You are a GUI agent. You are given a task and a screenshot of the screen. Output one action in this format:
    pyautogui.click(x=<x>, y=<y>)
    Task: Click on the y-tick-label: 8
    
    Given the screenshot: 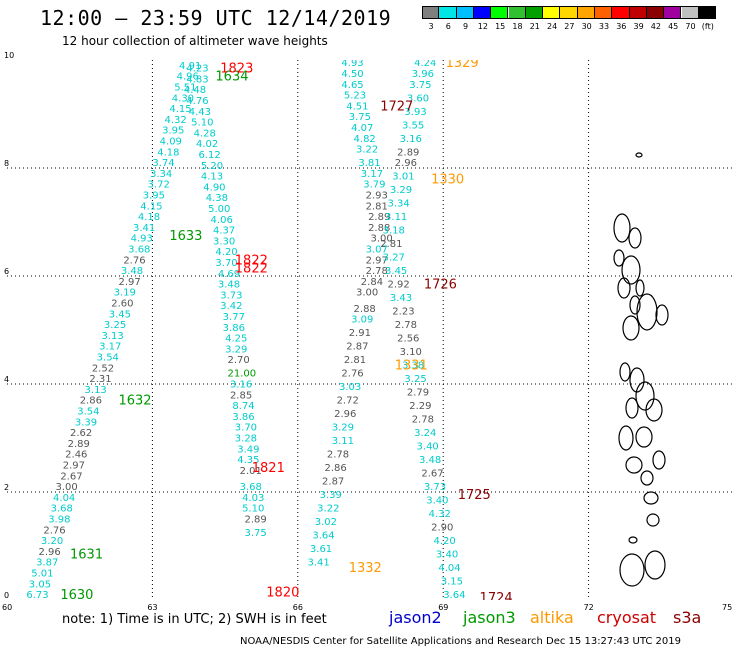 What is the action you would take?
    pyautogui.click(x=7, y=163)
    